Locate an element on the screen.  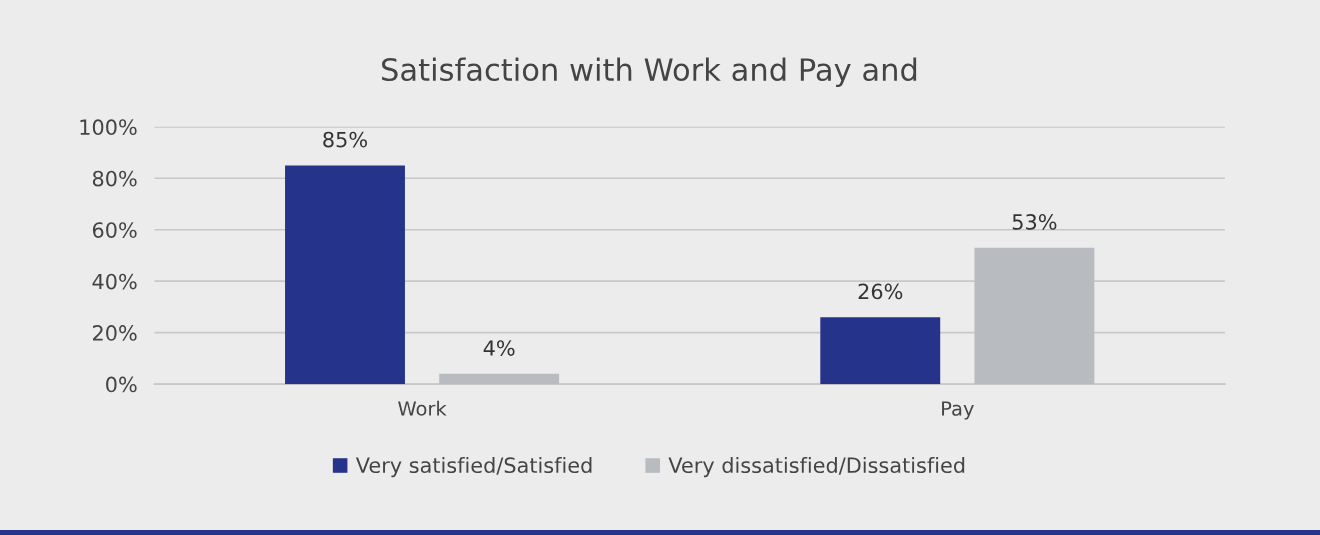
y-tick-label: 80% is located at coordinates (114, 178).